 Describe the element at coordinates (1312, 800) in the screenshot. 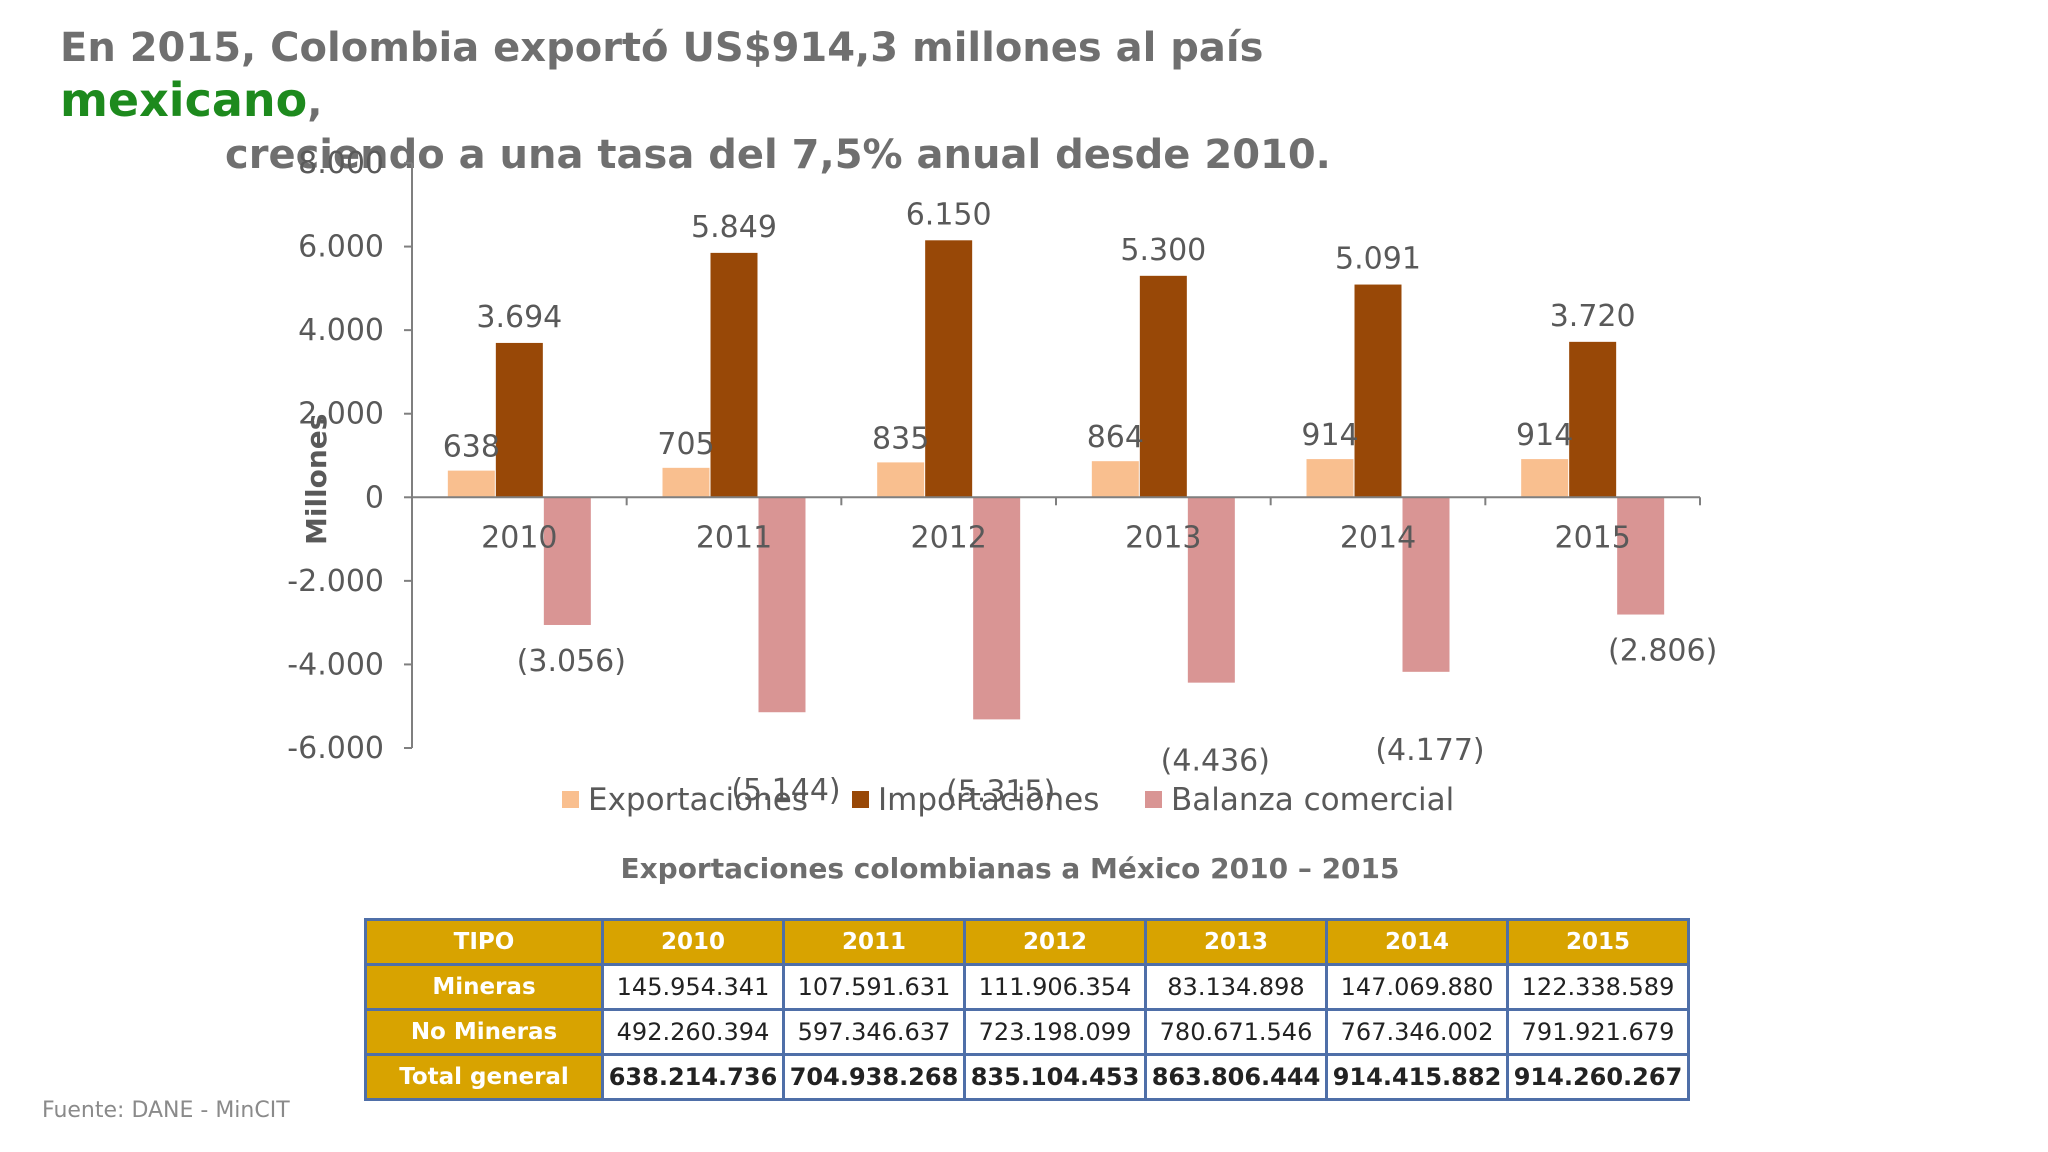

I see `legend-label-balanza: Balanza comercial` at that location.